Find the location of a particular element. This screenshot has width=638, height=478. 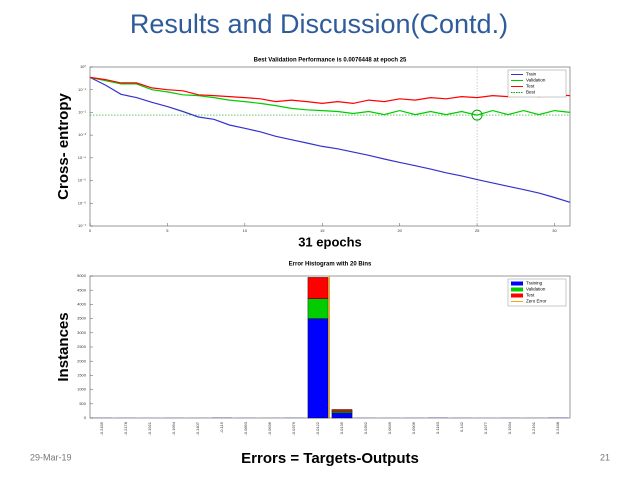

y-tick-label: 10⁻³ is located at coordinates (82, 134).